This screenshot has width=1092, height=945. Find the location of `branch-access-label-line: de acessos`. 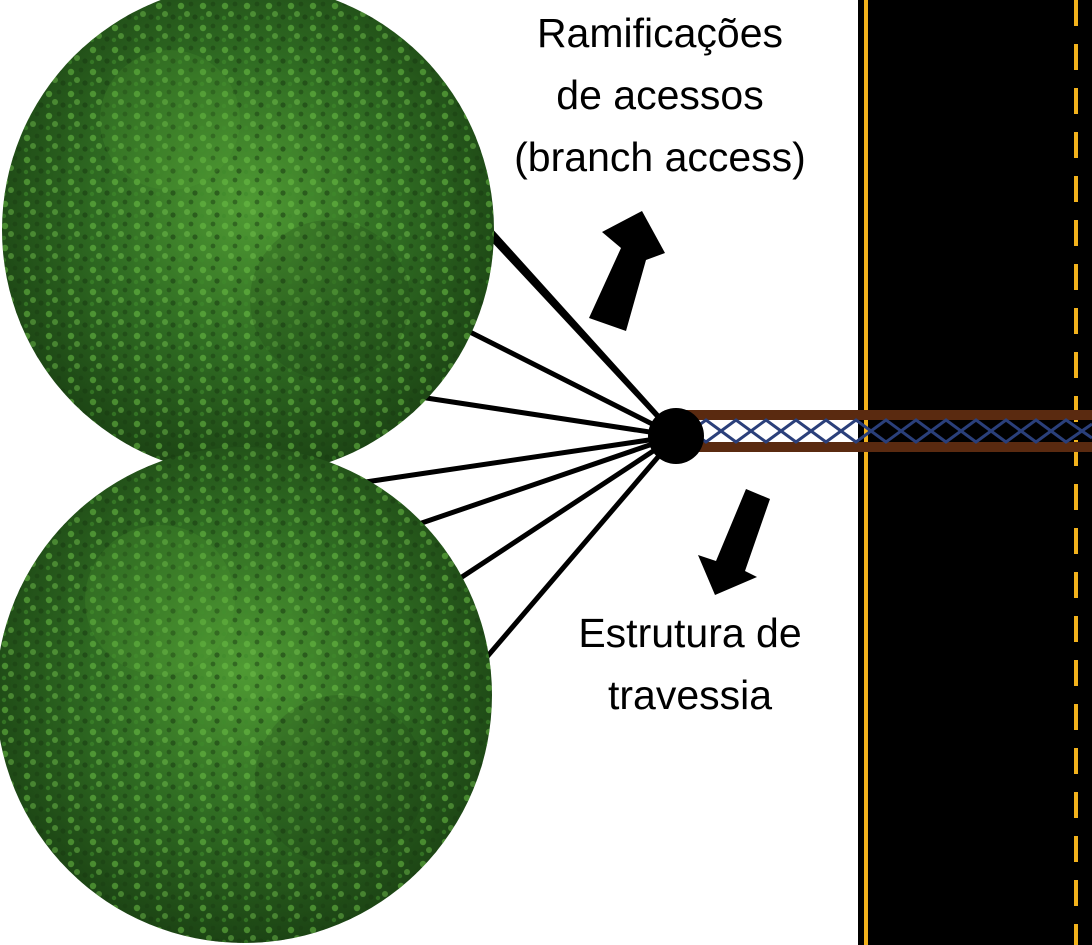

branch-access-label-line: de acessos is located at coordinates (660, 95).